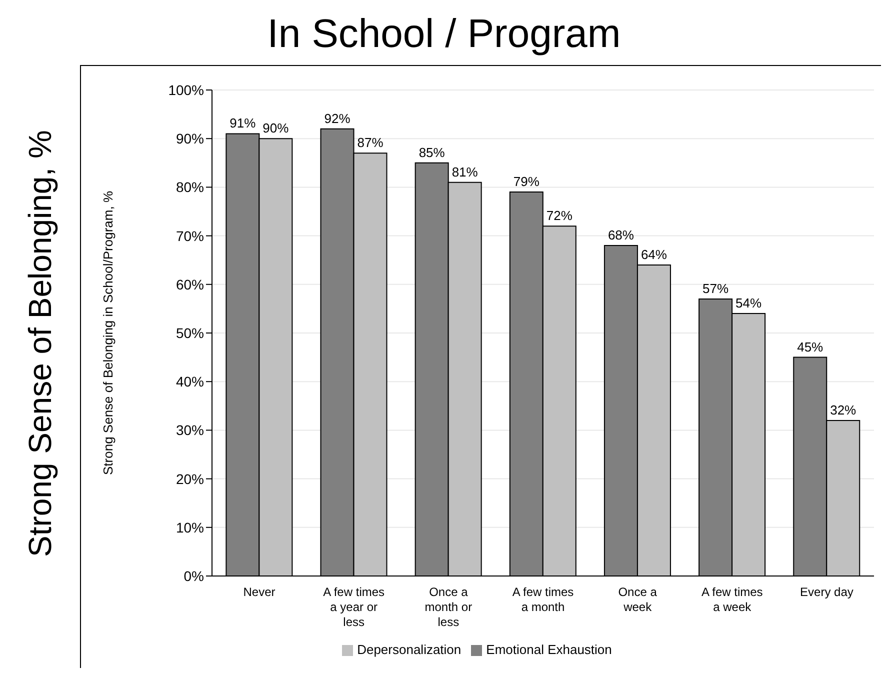  Describe the element at coordinates (638, 599) in the screenshot. I see `x-tick-label: Once a week` at that location.